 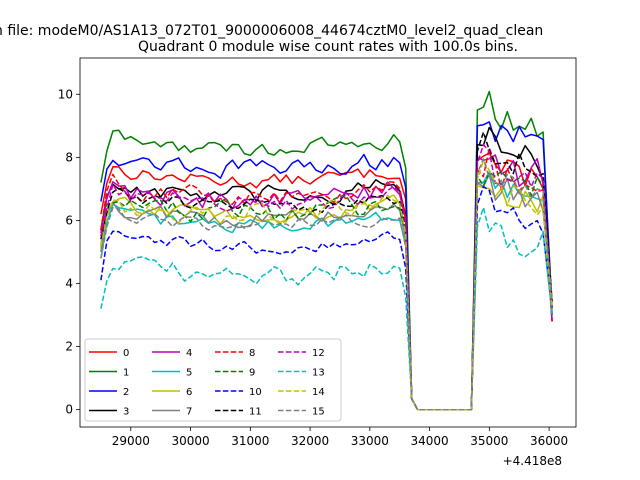 What do you see at coordinates (255, 392) in the screenshot?
I see `legend-label-10: 10` at bounding box center [255, 392].